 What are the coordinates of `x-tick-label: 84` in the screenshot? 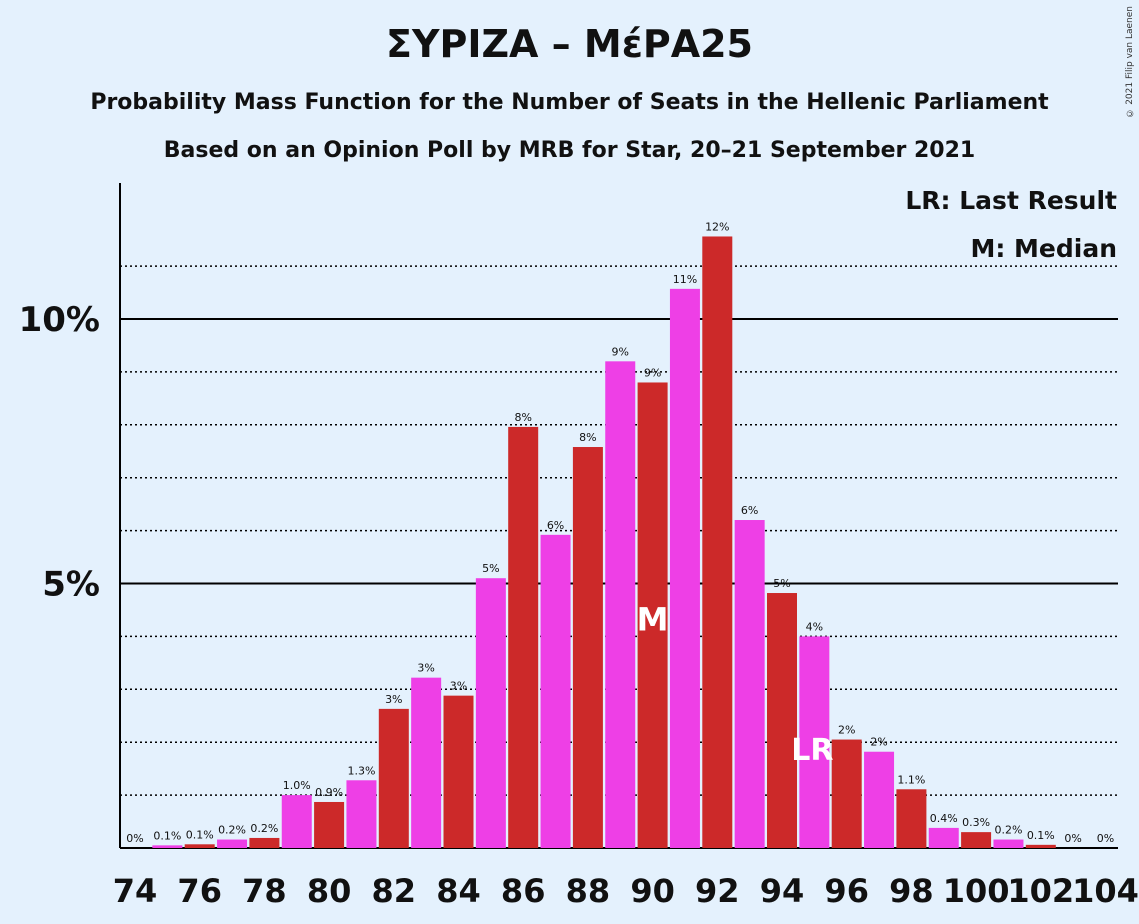 It's located at (458, 891).